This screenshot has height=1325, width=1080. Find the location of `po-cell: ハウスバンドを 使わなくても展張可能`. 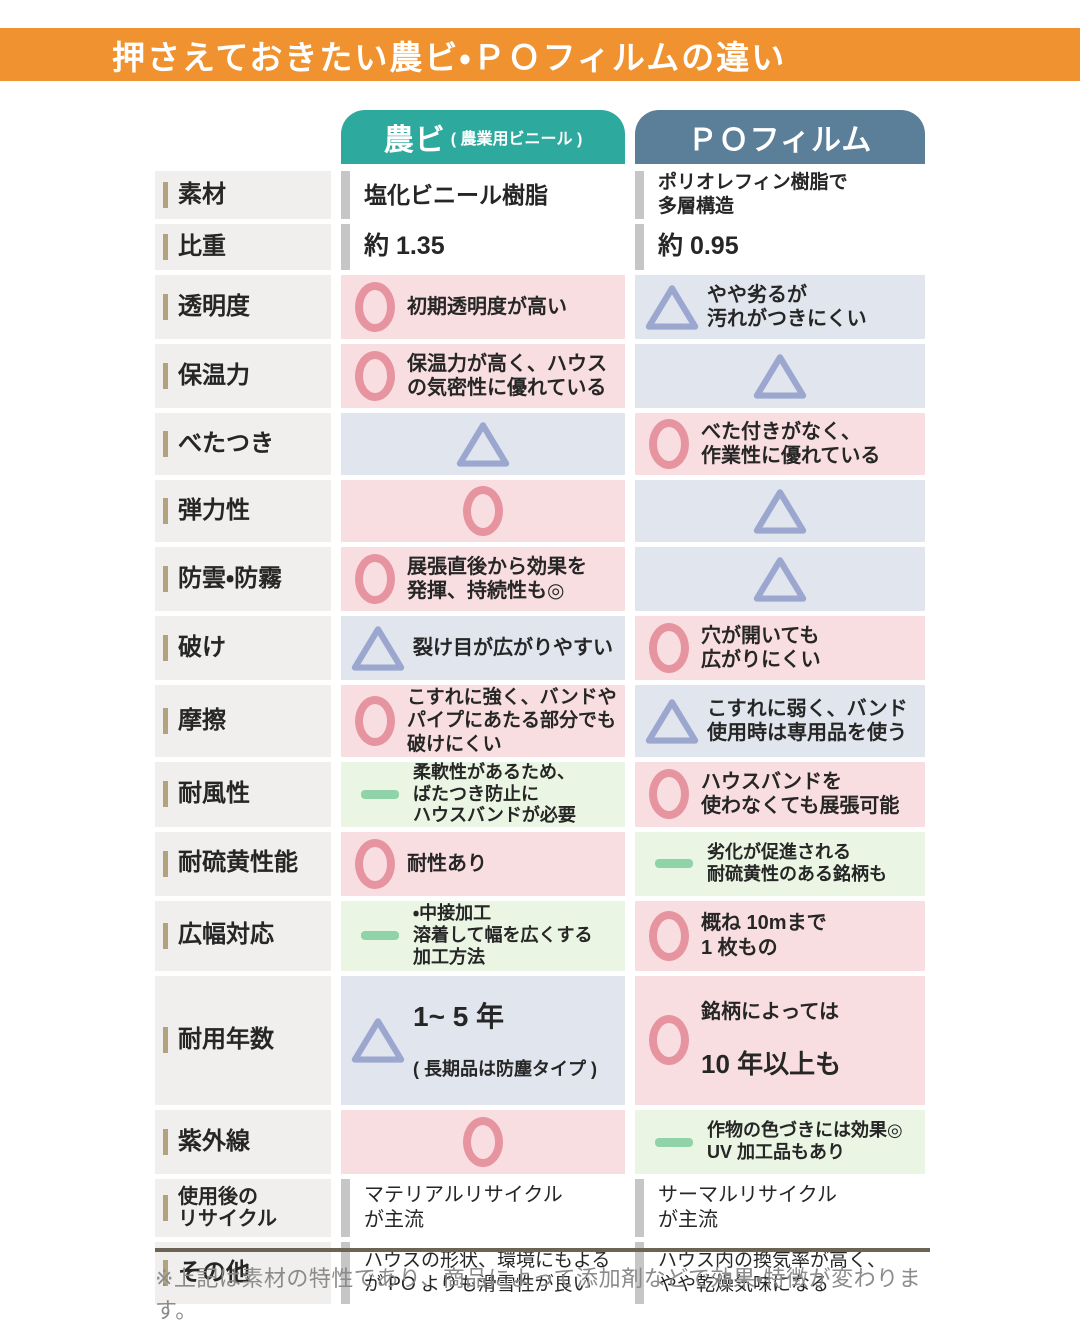

po-cell: ハウスバンドを 使わなくても展張可能 is located at coordinates (780, 794).